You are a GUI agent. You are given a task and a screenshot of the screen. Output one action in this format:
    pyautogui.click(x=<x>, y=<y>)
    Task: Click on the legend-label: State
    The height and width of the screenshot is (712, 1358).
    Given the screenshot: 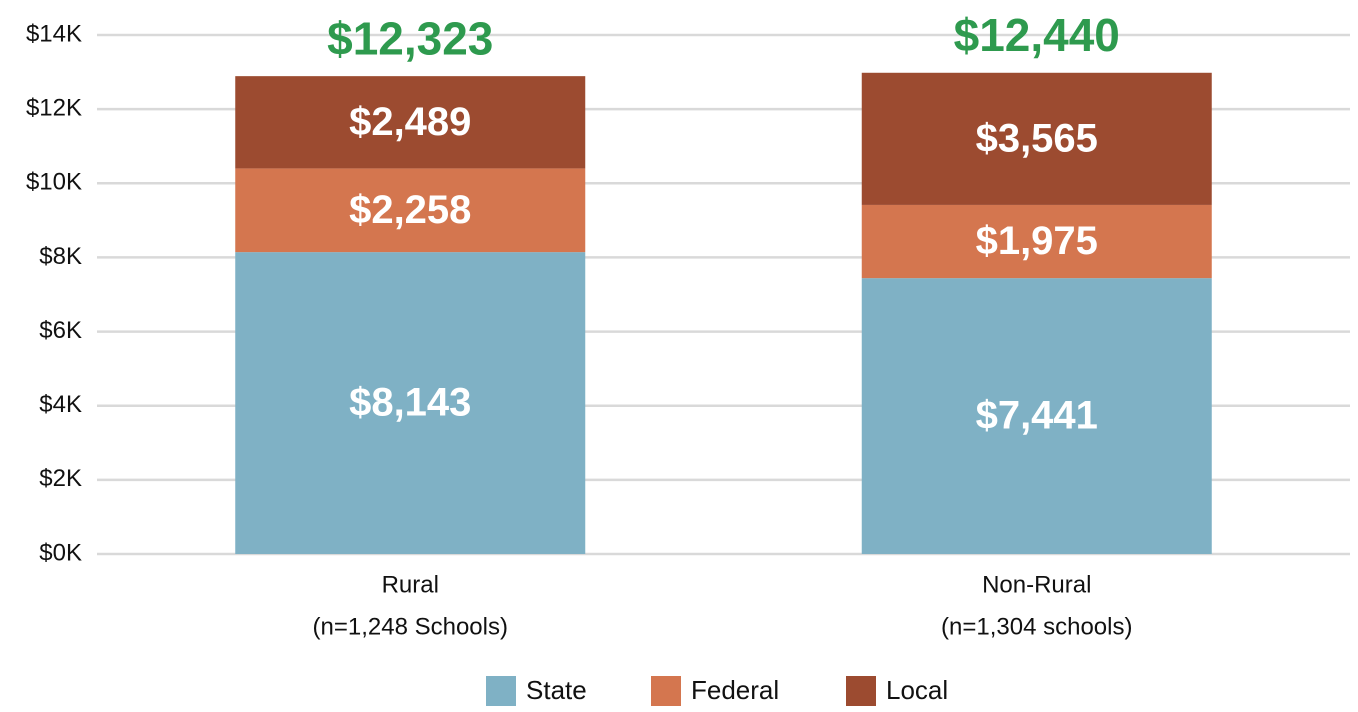 What is the action you would take?
    pyautogui.click(x=556, y=690)
    